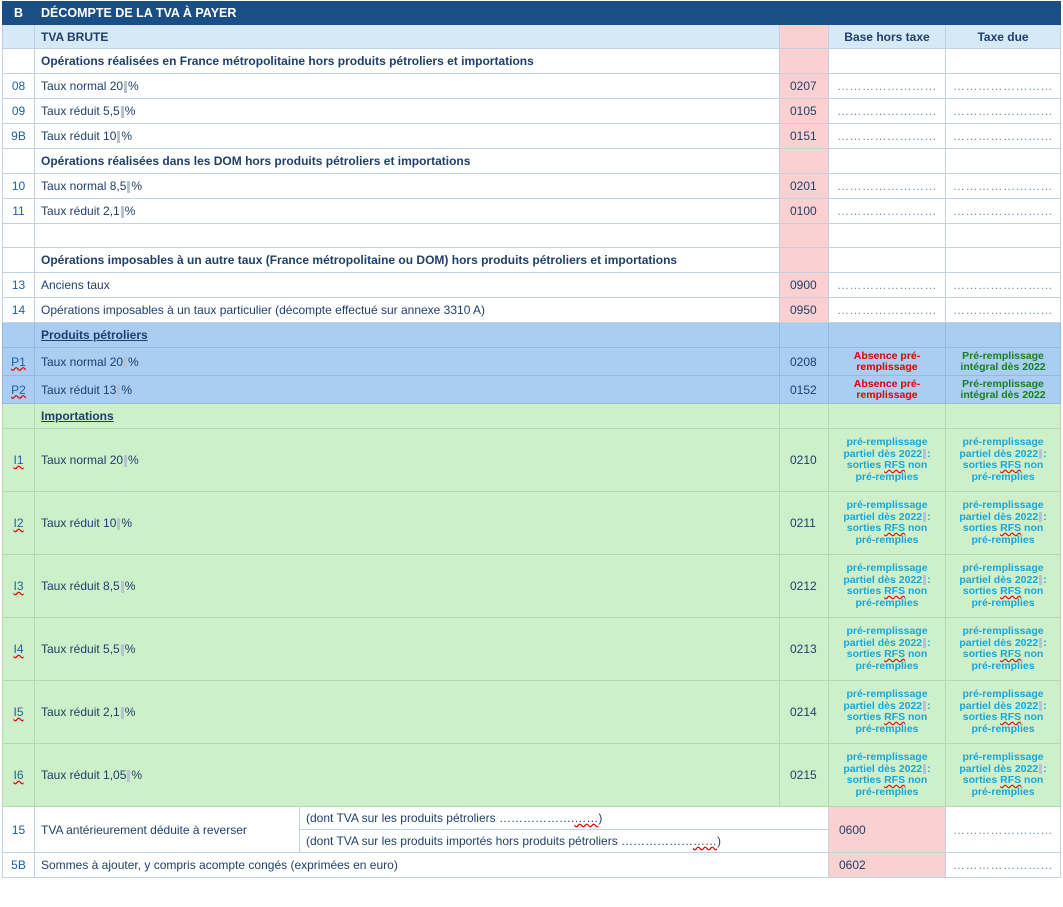 This screenshot has width=1063, height=907. What do you see at coordinates (18, 285) in the screenshot?
I see `line-number-text: 13` at bounding box center [18, 285].